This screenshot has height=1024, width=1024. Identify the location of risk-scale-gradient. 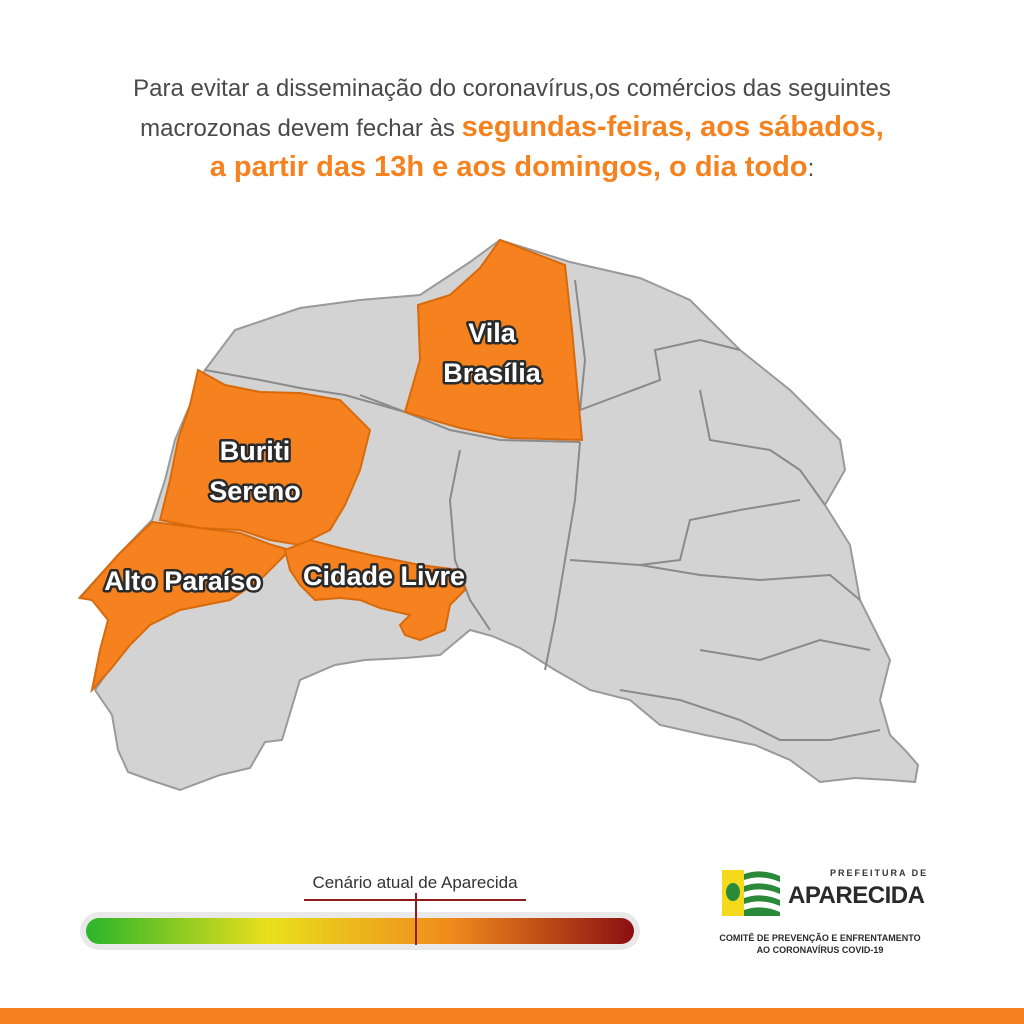
(360, 931).